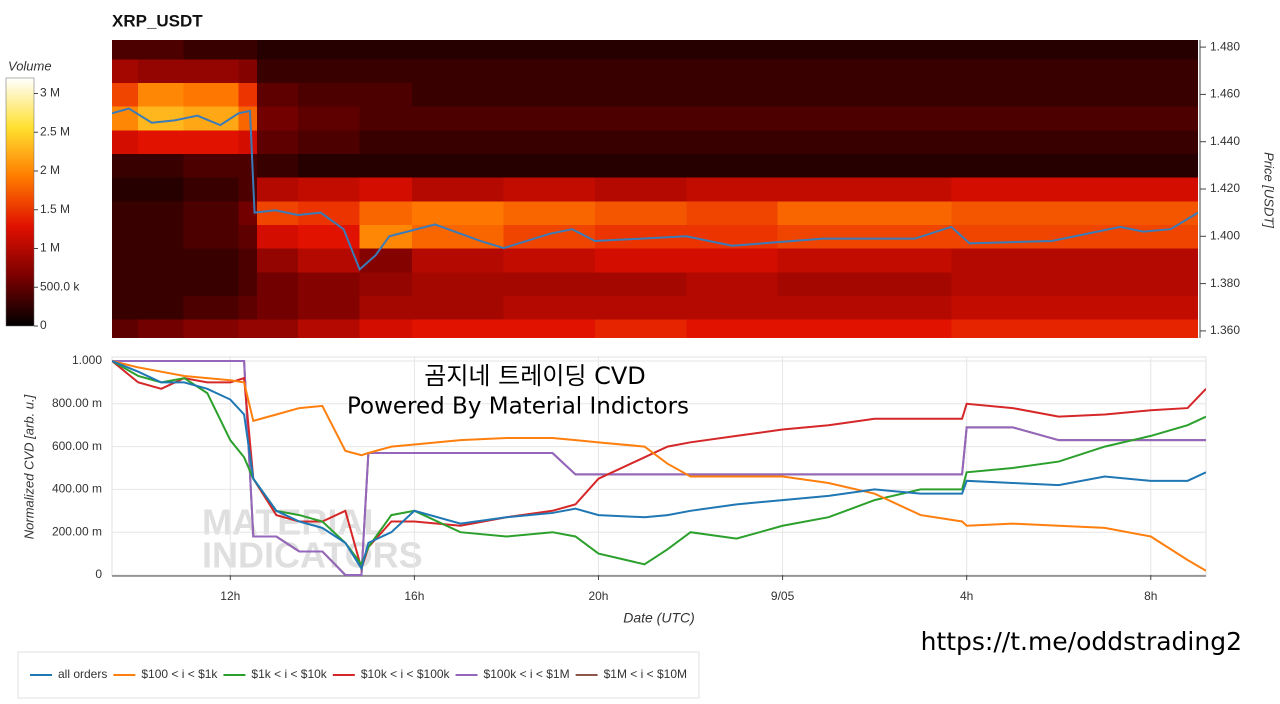 The image size is (1280, 704). I want to click on annotation: 곰지네 트레이딩 CVD, so click(534, 376).